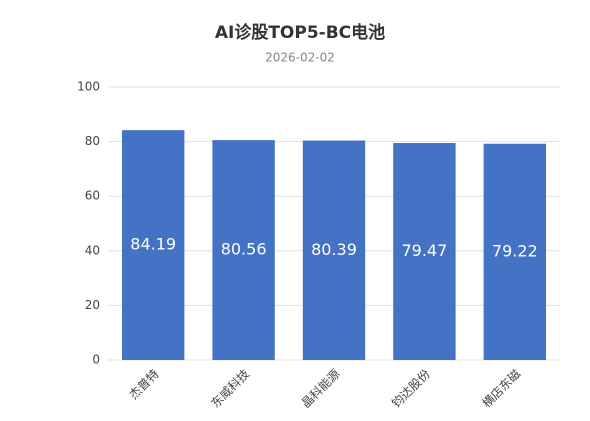 This screenshot has width=590, height=421. I want to click on value-label: 80.39, so click(334, 249).